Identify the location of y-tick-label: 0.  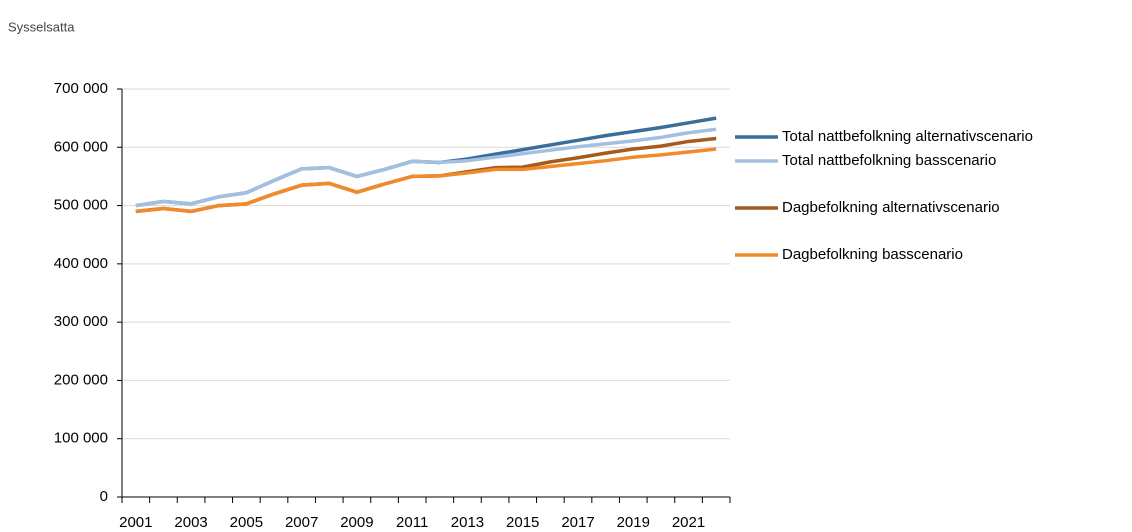
(104, 496).